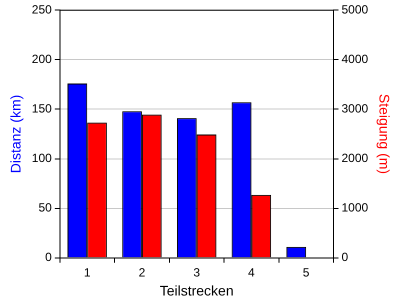 The width and height of the screenshot is (400, 300). Describe the element at coordinates (142, 272) in the screenshot. I see `x-tick-label: 2` at that location.